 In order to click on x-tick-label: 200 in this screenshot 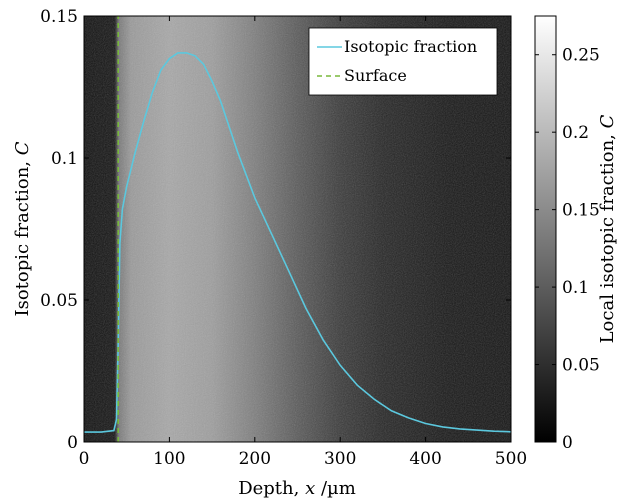, I will do `click(255, 459)`.